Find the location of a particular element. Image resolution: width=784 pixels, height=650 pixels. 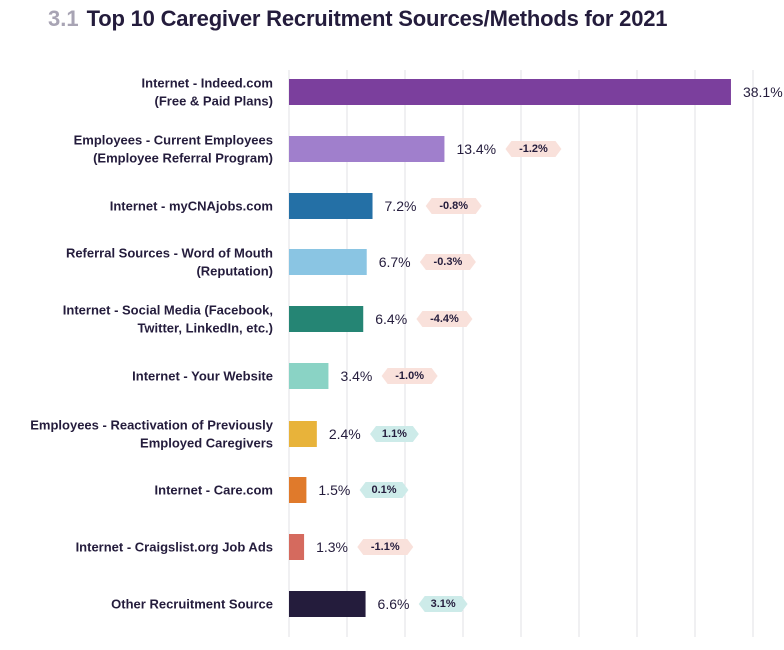

category-label: Internet - Indeed.com is located at coordinates (207, 83).